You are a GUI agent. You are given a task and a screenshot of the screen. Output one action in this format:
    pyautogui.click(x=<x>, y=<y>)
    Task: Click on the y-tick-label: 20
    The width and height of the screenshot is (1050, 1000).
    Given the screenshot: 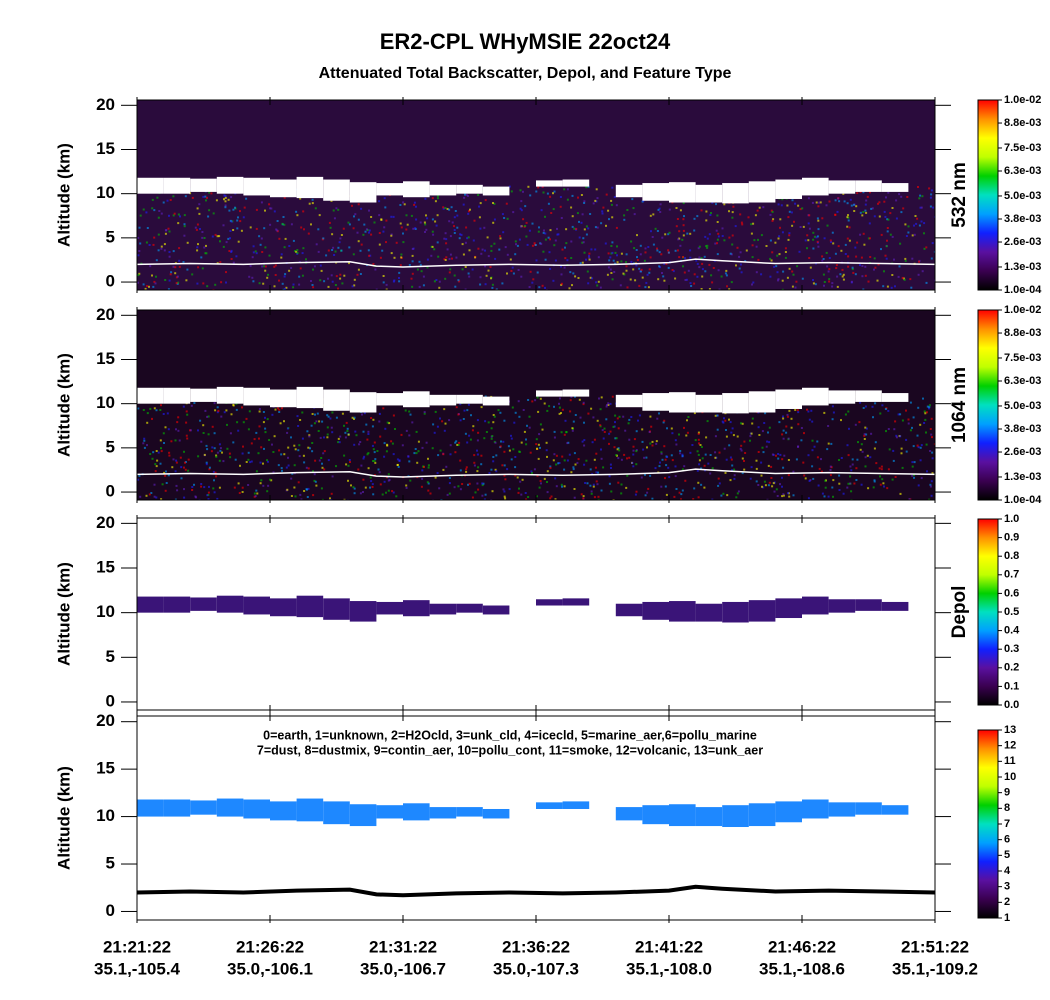 What is the action you would take?
    pyautogui.click(x=105, y=104)
    